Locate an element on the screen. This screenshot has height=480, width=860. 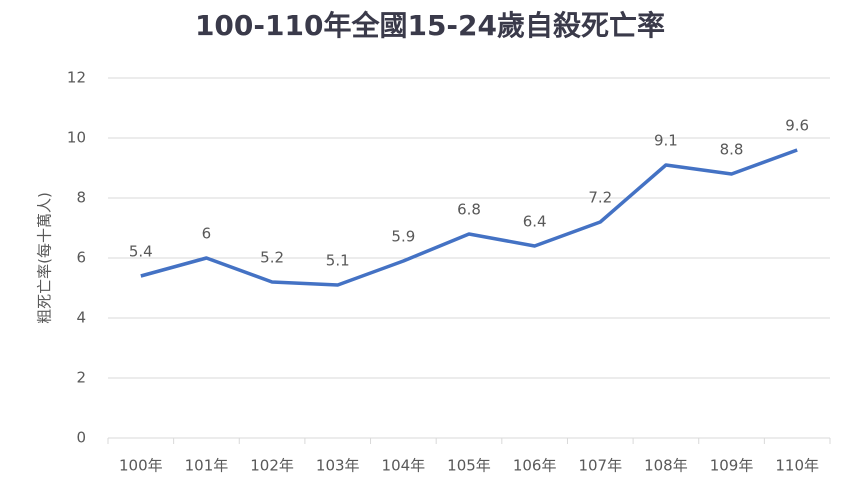
data-label: 7.2 is located at coordinates (600, 198).